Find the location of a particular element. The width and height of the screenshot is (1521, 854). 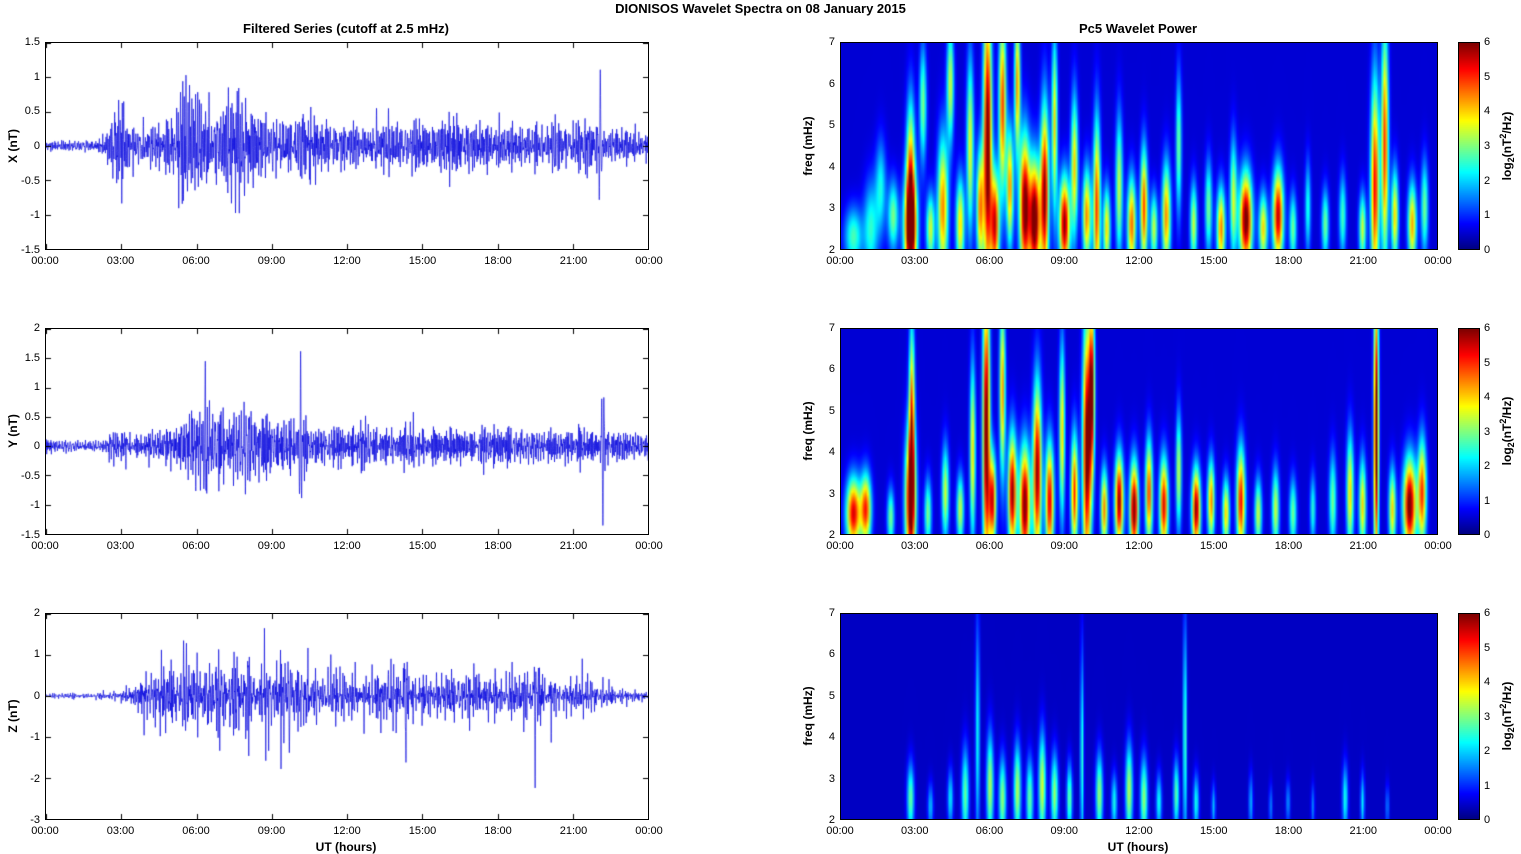

spectrogram-y-plot is located at coordinates (1139, 431).